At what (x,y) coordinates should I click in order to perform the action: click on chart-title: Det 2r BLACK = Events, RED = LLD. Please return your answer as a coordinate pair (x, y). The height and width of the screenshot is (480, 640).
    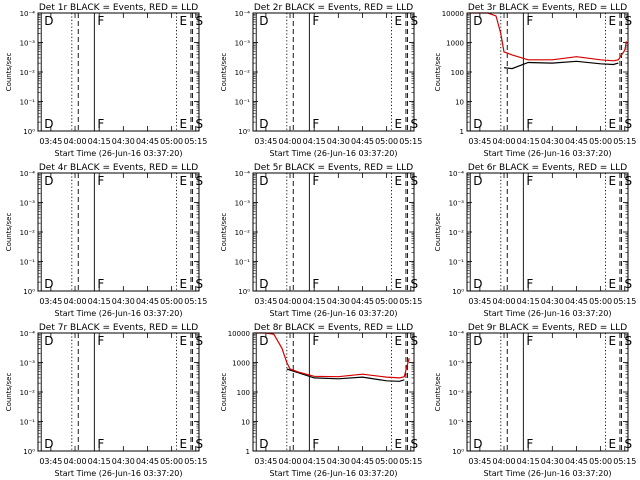
    Looking at the image, I should click on (333, 8).